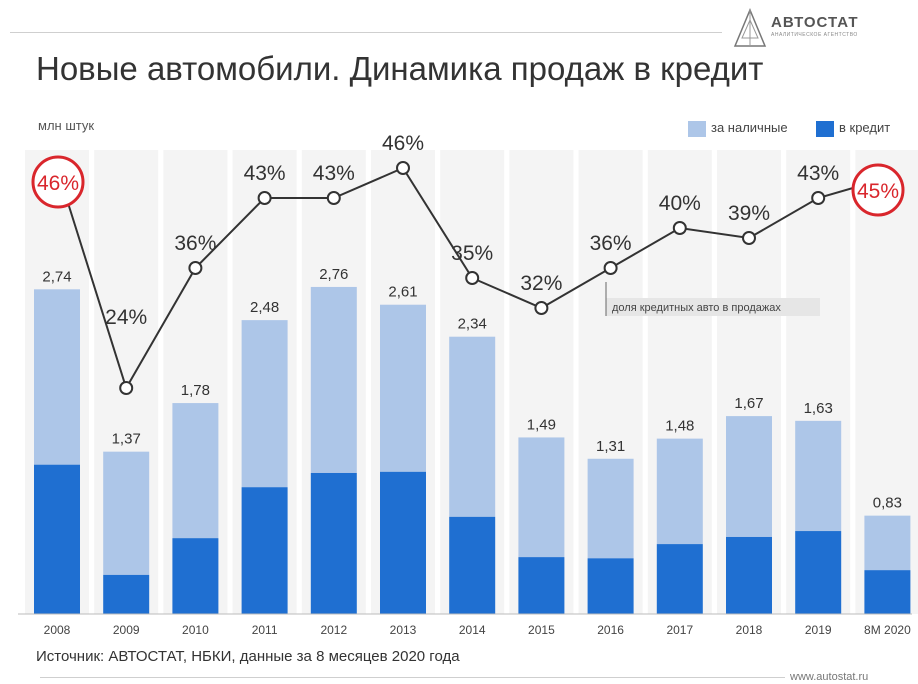 This screenshot has height=684, width=918. What do you see at coordinates (333, 630) in the screenshot?
I see `x-tick-label: 2012` at bounding box center [333, 630].